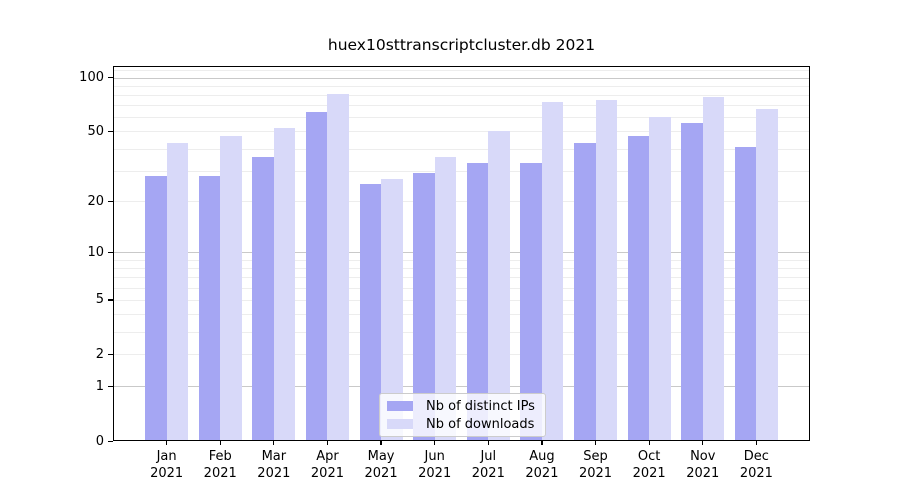  I want to click on bar-nb-of-downloads-apr, so click(338, 267).